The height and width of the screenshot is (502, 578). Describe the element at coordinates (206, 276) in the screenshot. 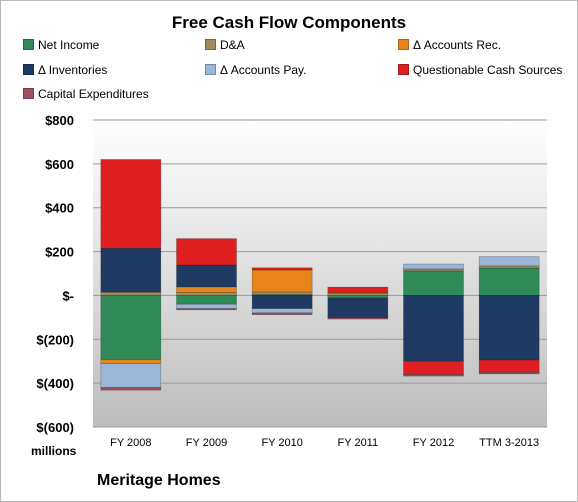

I see `bar-delta-inventories-fy-2009` at that location.